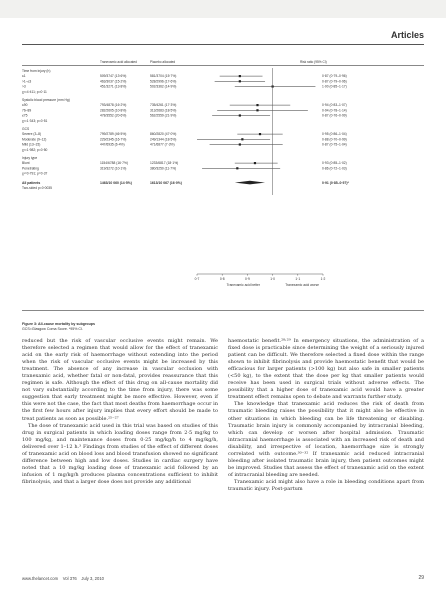  I want to click on axis-label-right: Tranexamic acid worse, so click(302, 285).